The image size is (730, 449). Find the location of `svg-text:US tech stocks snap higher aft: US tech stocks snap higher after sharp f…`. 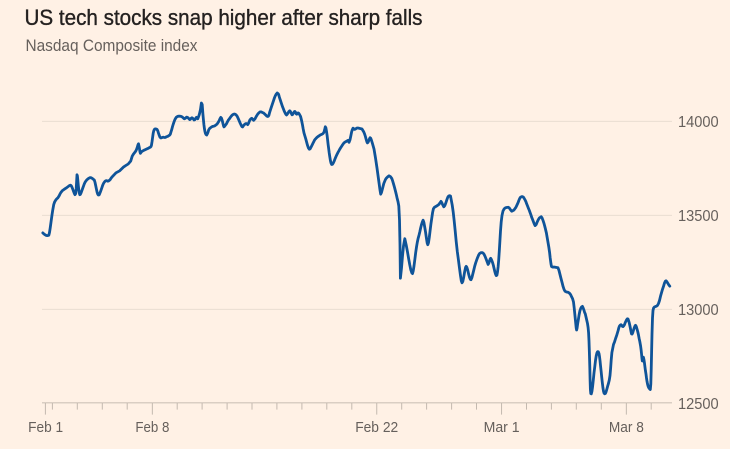

svg-text:US tech stocks snap higher aft: US tech stocks snap higher after sharp f… is located at coordinates (224, 17).